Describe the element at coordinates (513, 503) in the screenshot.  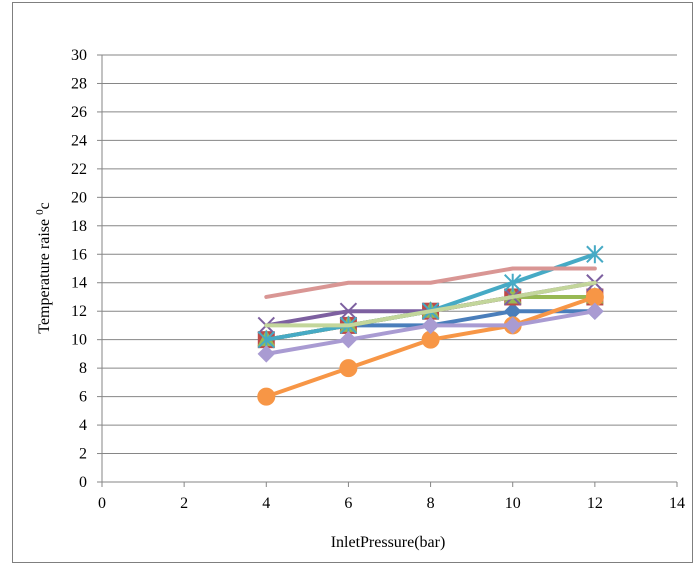
I see `x-tick-label: 10` at that location.